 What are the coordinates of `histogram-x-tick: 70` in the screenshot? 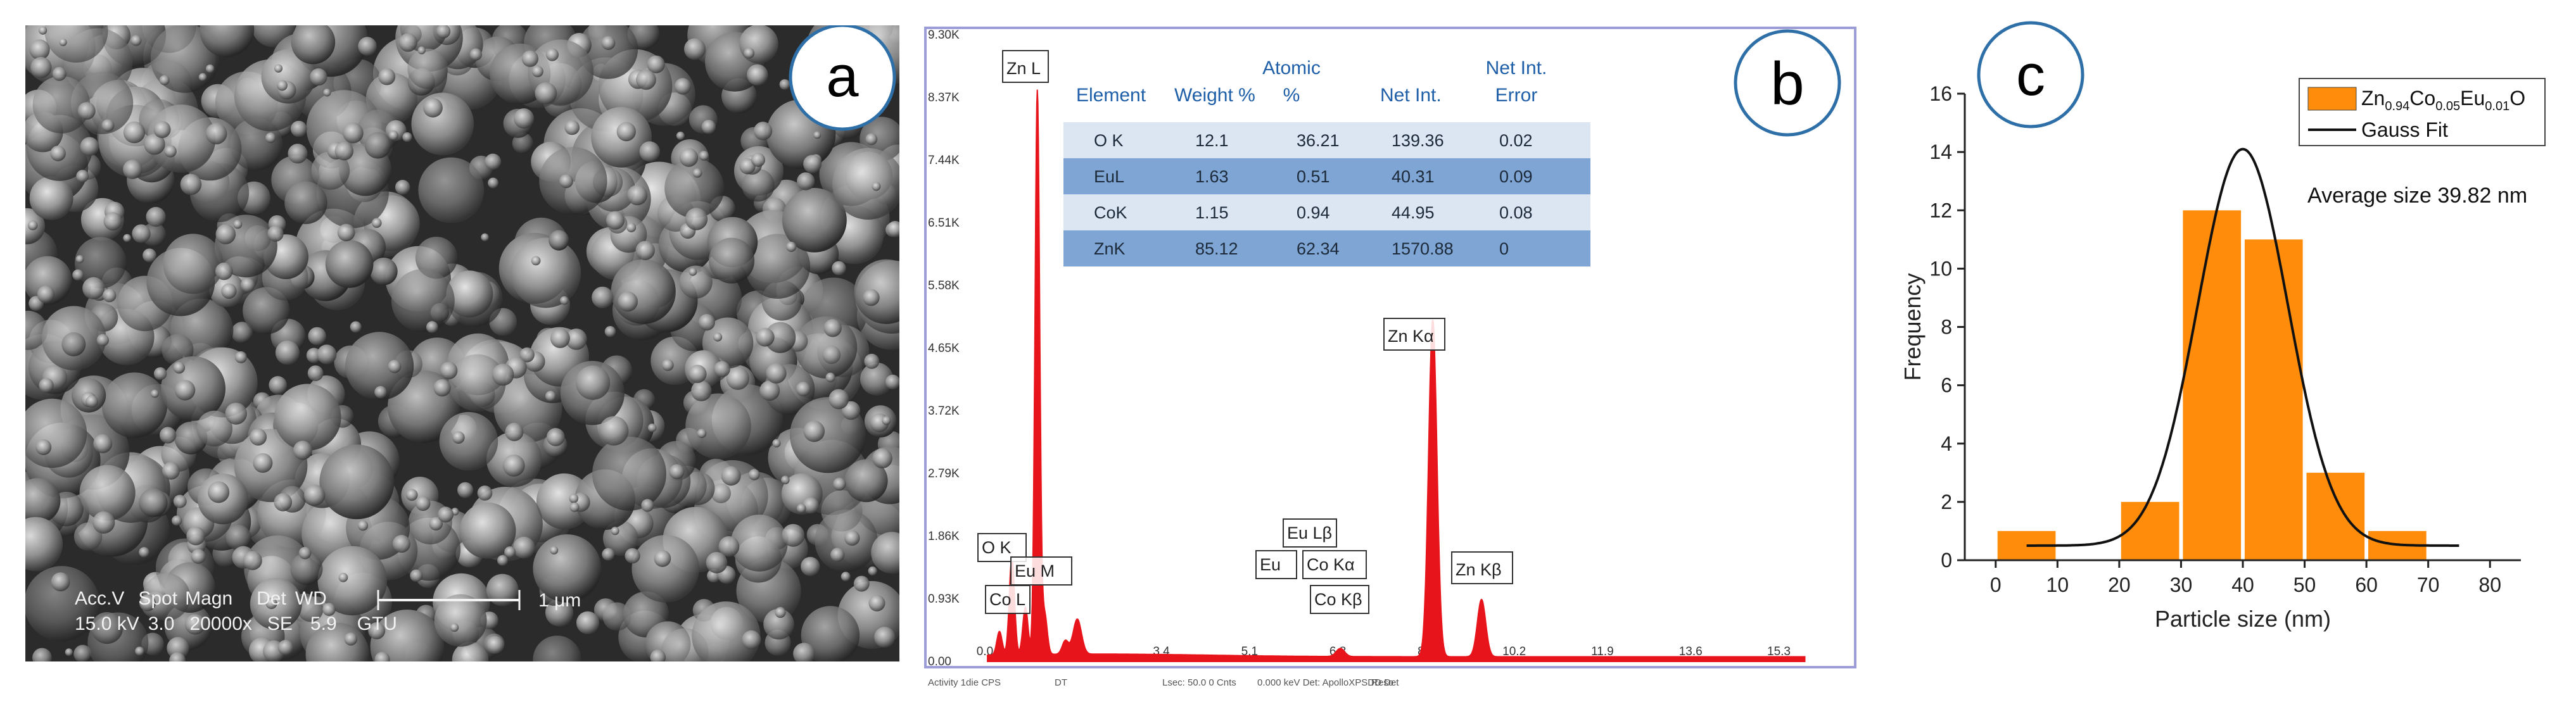 It's located at (2428, 585).